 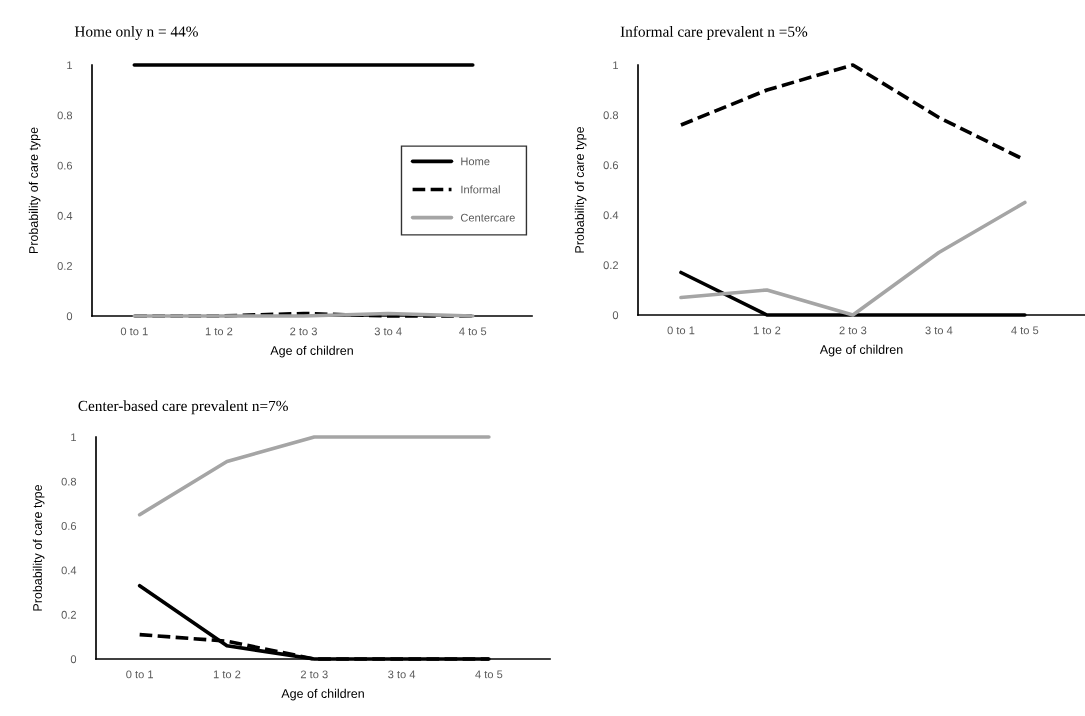 I want to click on chart-title: Informal care prevalent n =5%, so click(x=714, y=32).